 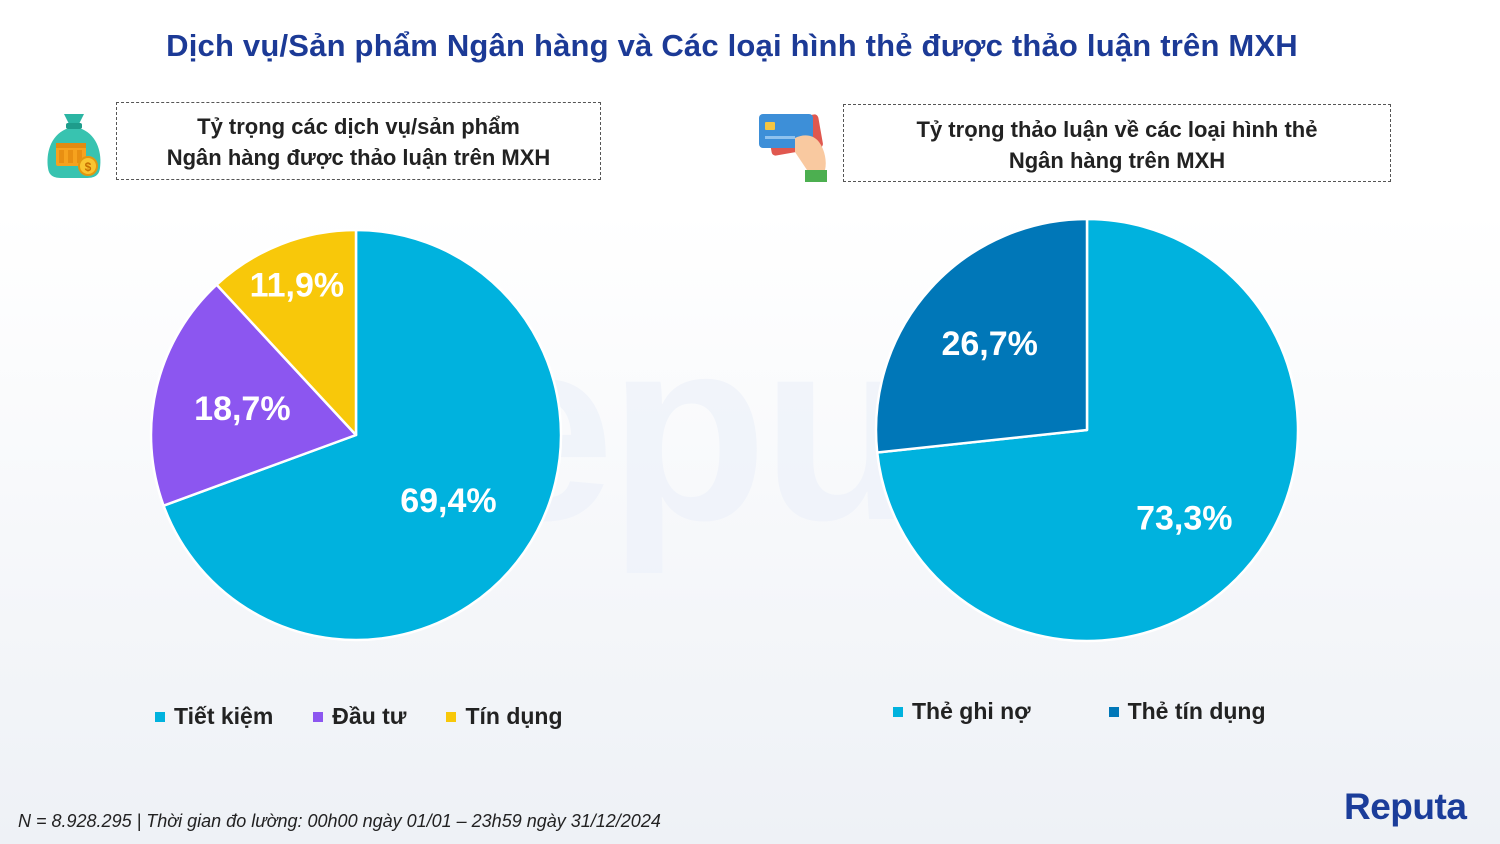 What do you see at coordinates (1184, 519) in the screenshot?
I see `data-label-the-ghi-no: 73,3%` at bounding box center [1184, 519].